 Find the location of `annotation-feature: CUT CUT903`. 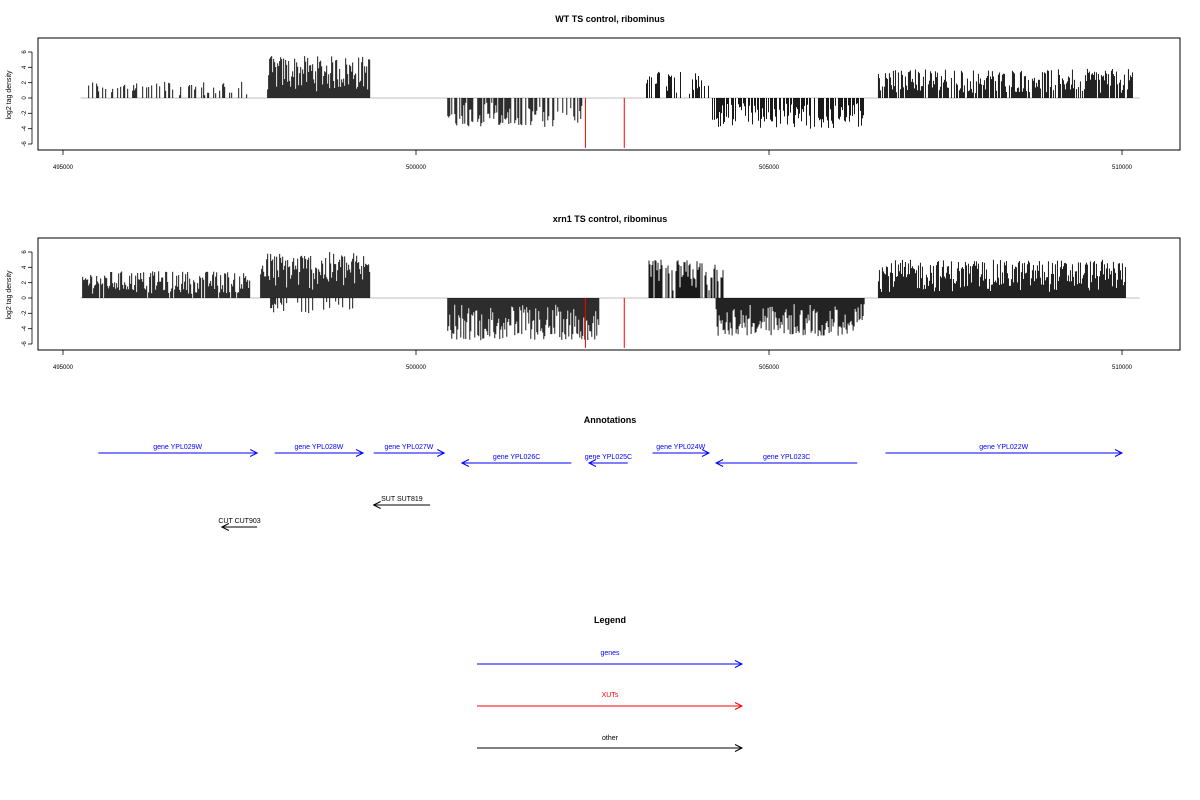

annotation-feature: CUT CUT903 is located at coordinates (239, 524).